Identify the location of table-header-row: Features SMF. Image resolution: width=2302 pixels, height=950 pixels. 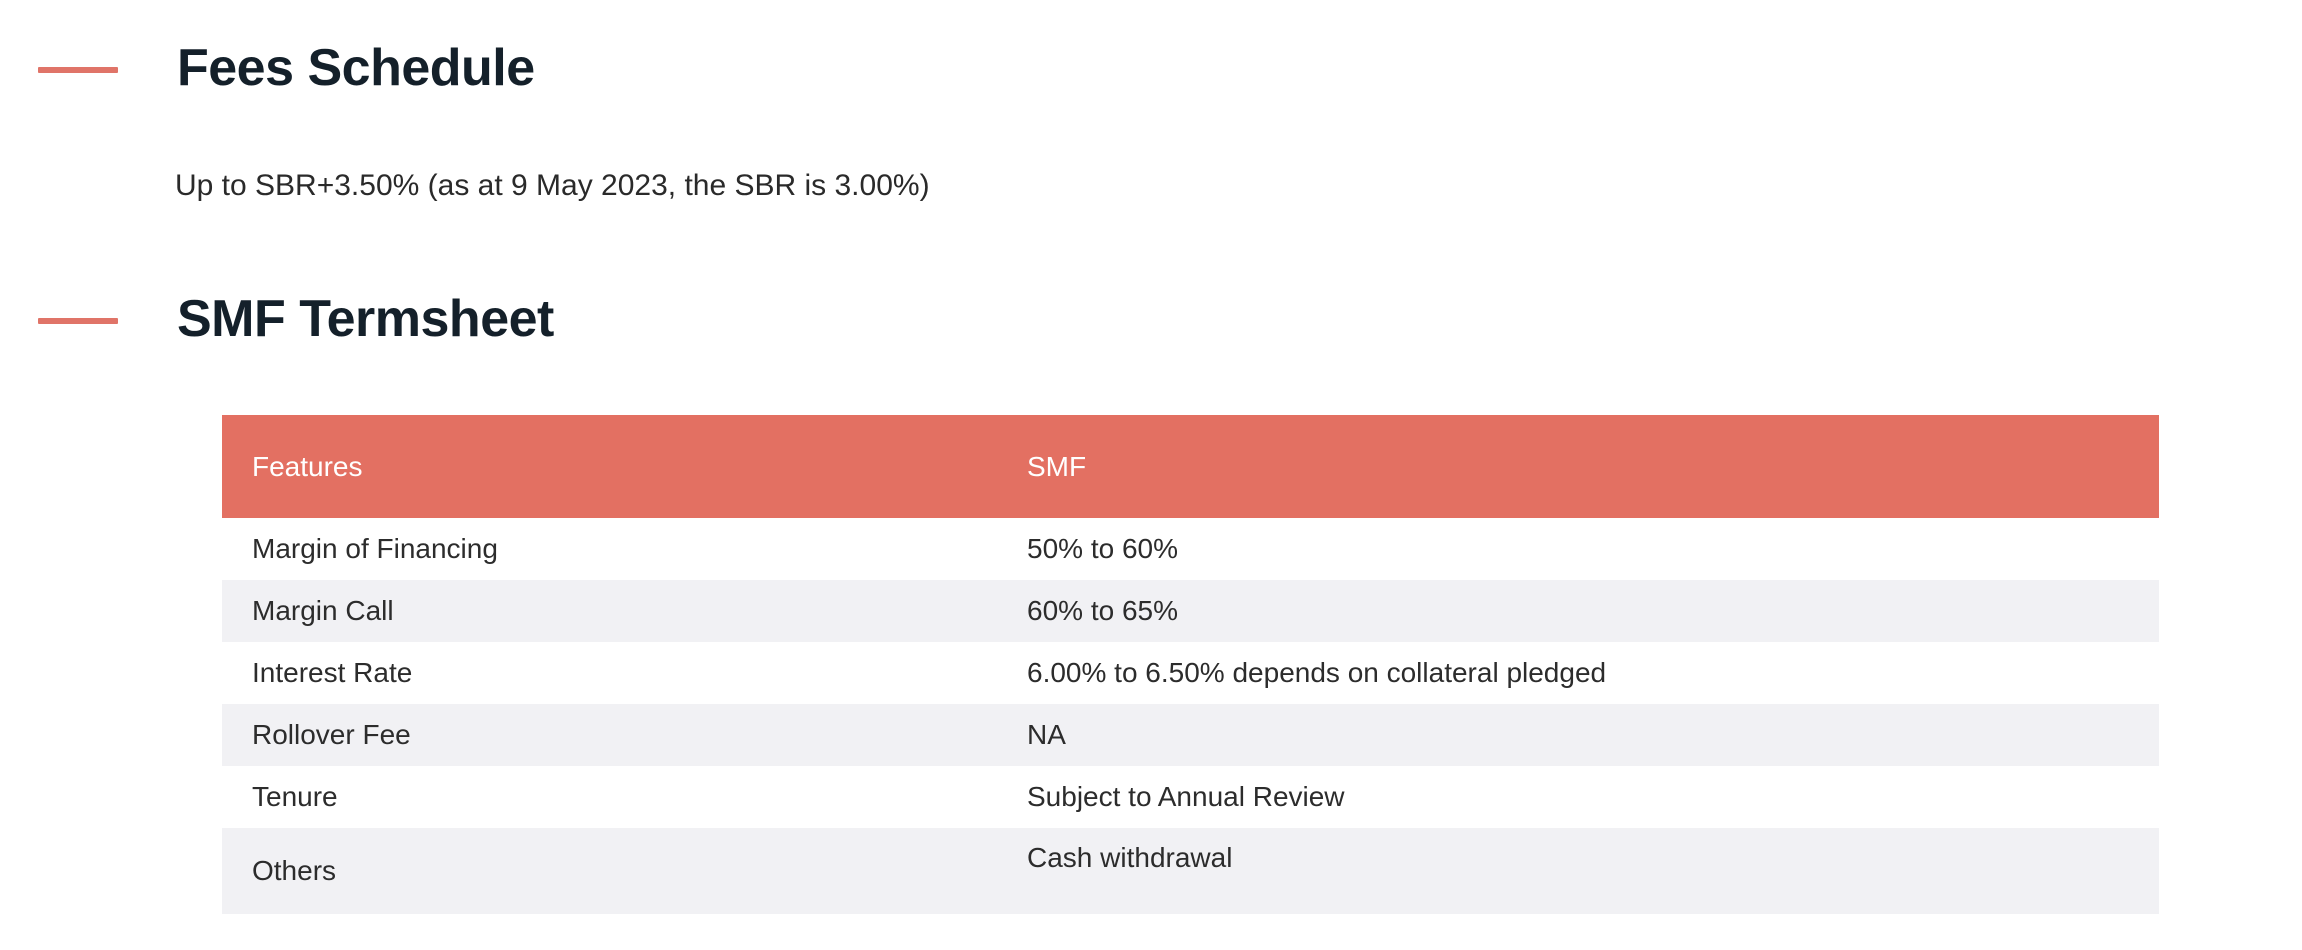
(1190, 466).